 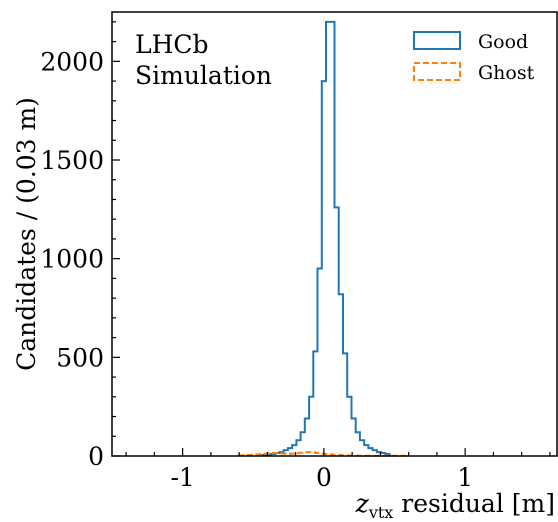 I want to click on legend-swatch-good, so click(x=437, y=40).